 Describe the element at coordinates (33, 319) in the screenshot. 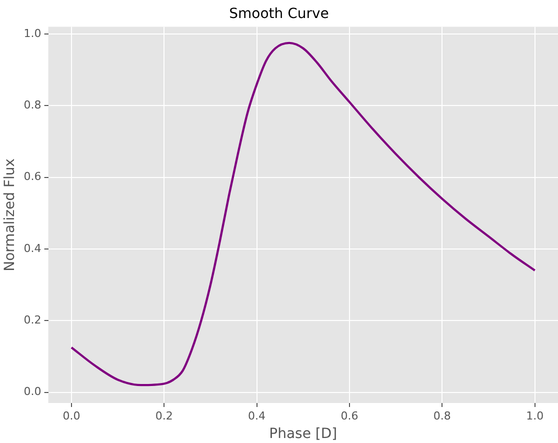

I see `y-tick-label: 0.2` at that location.